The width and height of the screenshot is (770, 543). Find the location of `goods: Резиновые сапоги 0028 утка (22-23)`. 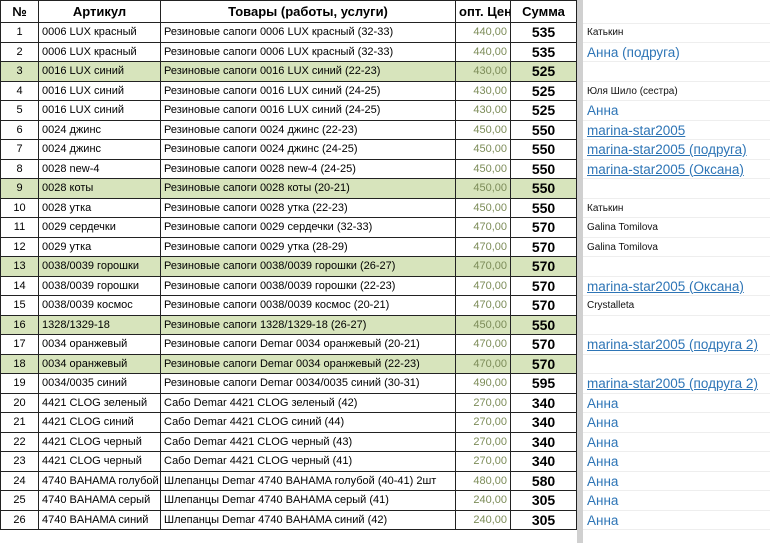

goods: Резиновые сапоги 0028 утка (22-23) is located at coordinates (308, 207).